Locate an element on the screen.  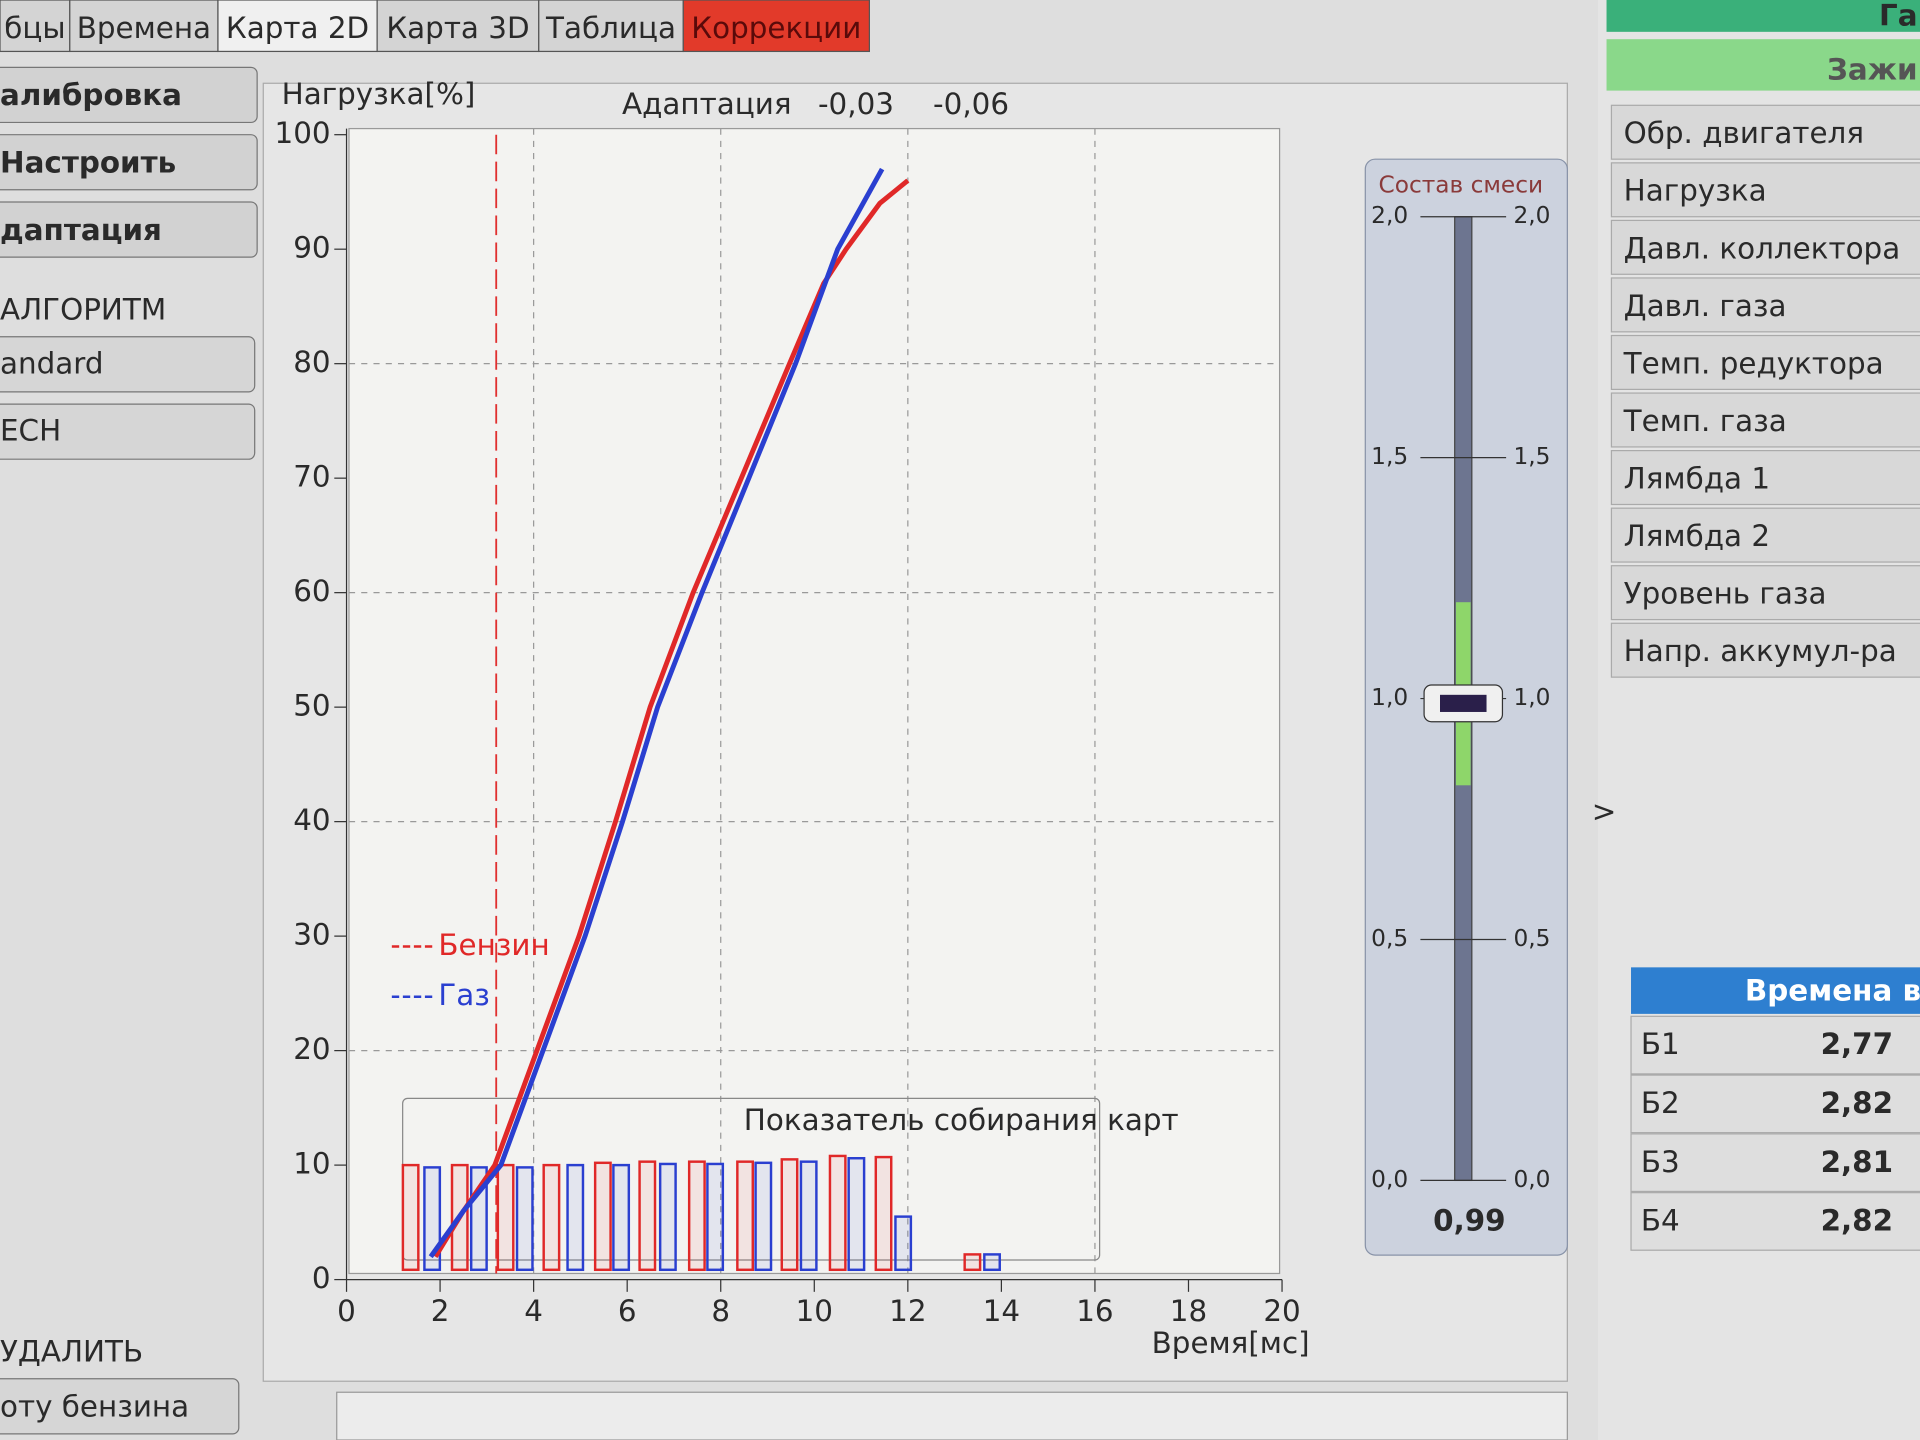
annotation: -0,06 is located at coordinates (971, 104).